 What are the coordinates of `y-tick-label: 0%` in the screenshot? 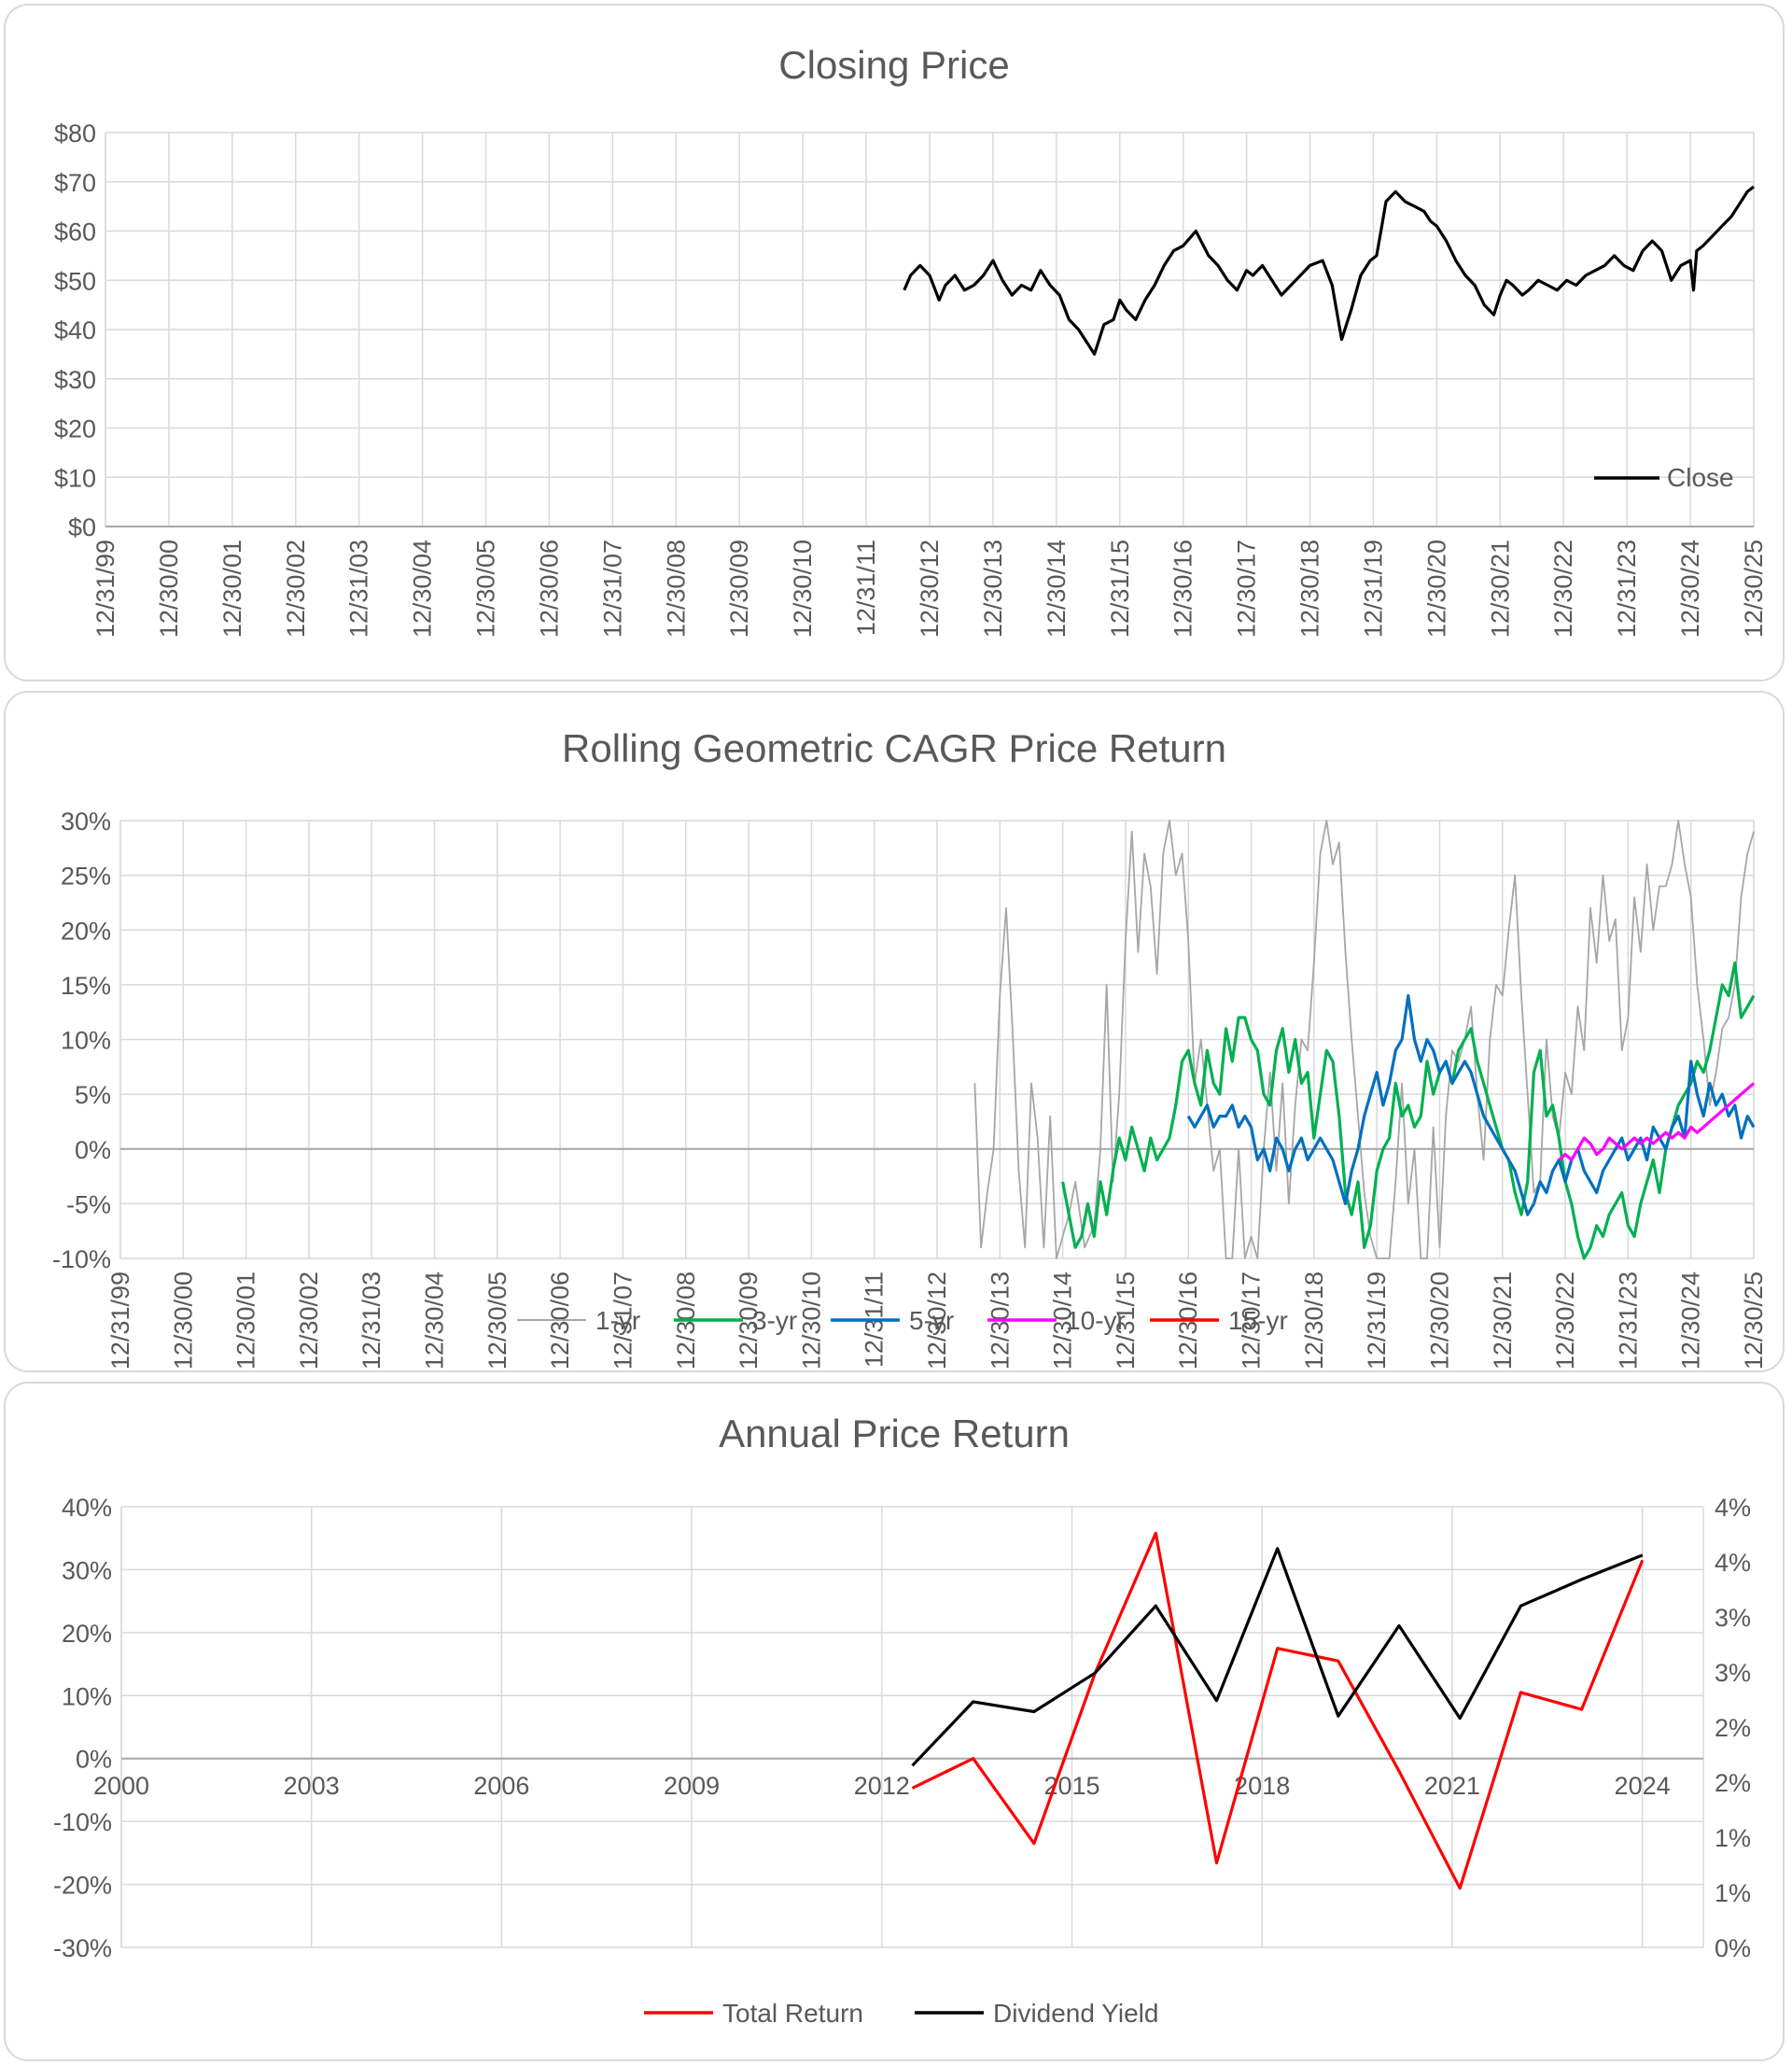 It's located at (94, 1760).